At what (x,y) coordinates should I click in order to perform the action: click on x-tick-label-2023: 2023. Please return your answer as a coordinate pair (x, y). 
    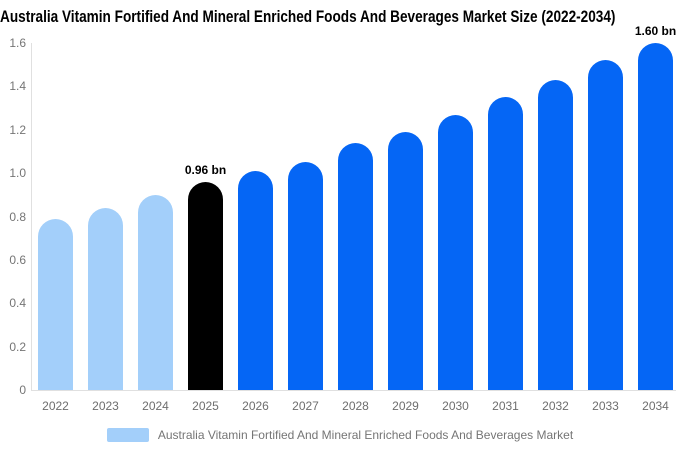
    Looking at the image, I should click on (105, 406).